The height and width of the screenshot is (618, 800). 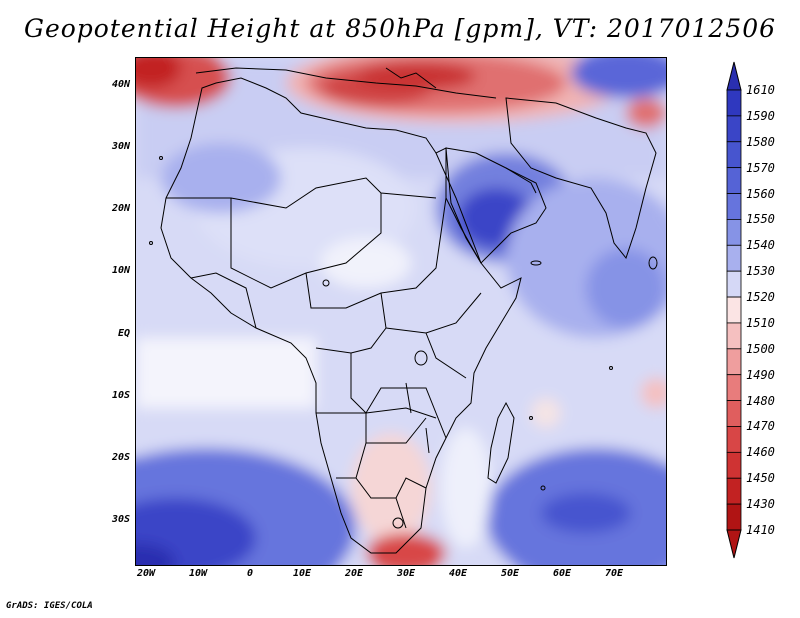 I want to click on legend-label: 1510, so click(x=760, y=322).